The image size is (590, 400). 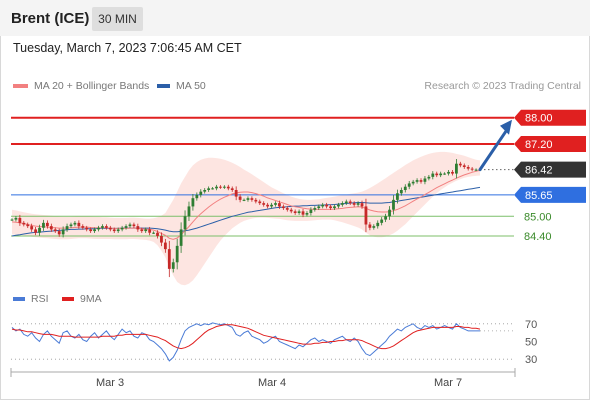 I want to click on ma50-swatch, so click(x=163, y=86).